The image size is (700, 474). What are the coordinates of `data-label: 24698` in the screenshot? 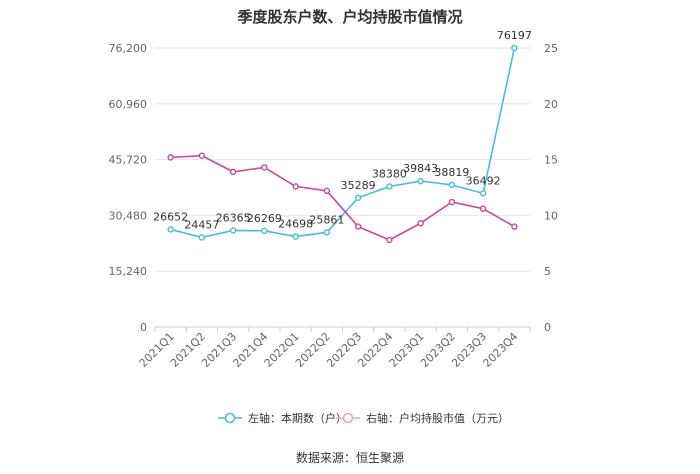 It's located at (295, 224).